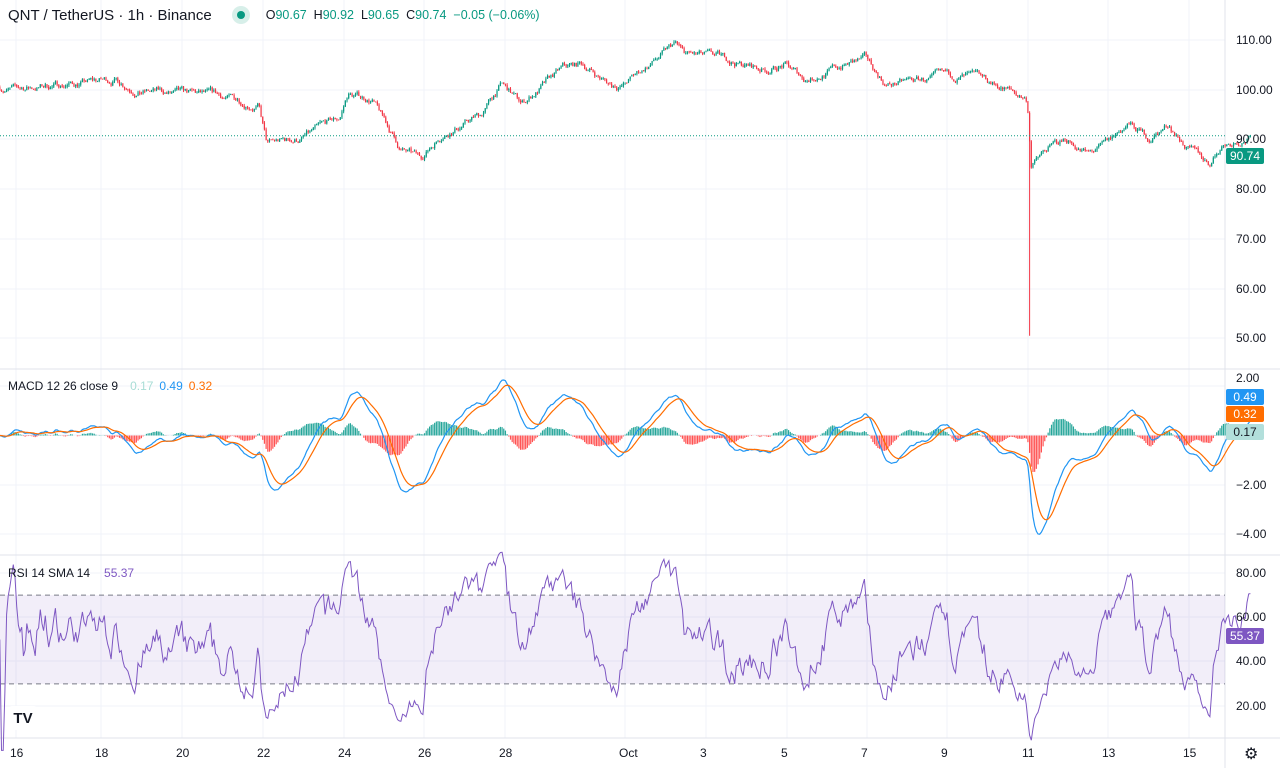  Describe the element at coordinates (345, 753) in the screenshot. I see `time-axis-label: 24` at that location.